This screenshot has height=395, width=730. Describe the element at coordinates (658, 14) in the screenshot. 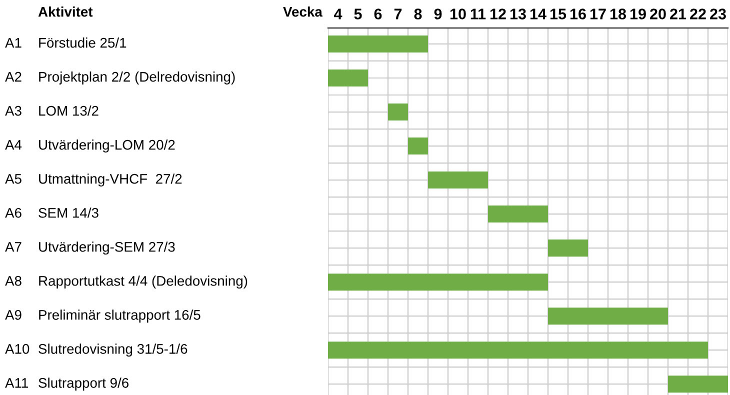

I see `x-tick-label: 20` at that location.